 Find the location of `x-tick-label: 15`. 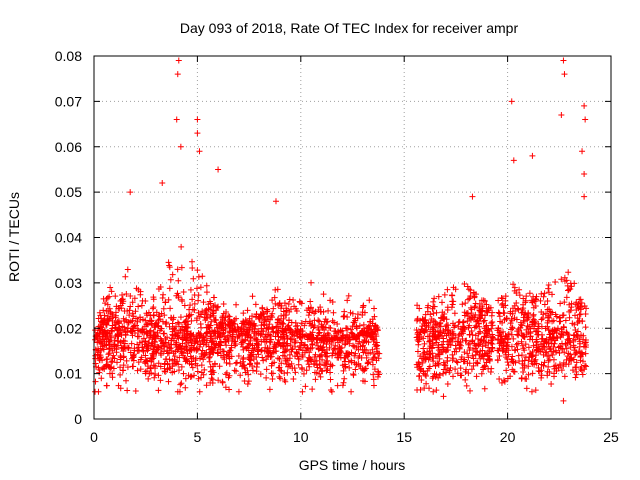

x-tick-label: 15 is located at coordinates (404, 437).